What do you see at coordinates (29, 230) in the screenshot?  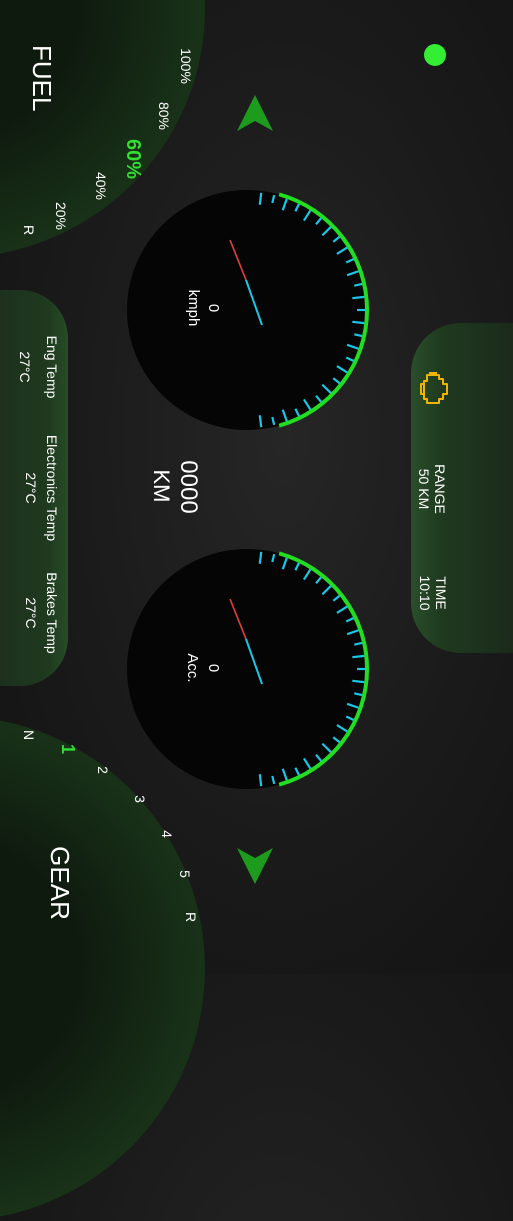 I see `fuel-level-reserve: R` at bounding box center [29, 230].